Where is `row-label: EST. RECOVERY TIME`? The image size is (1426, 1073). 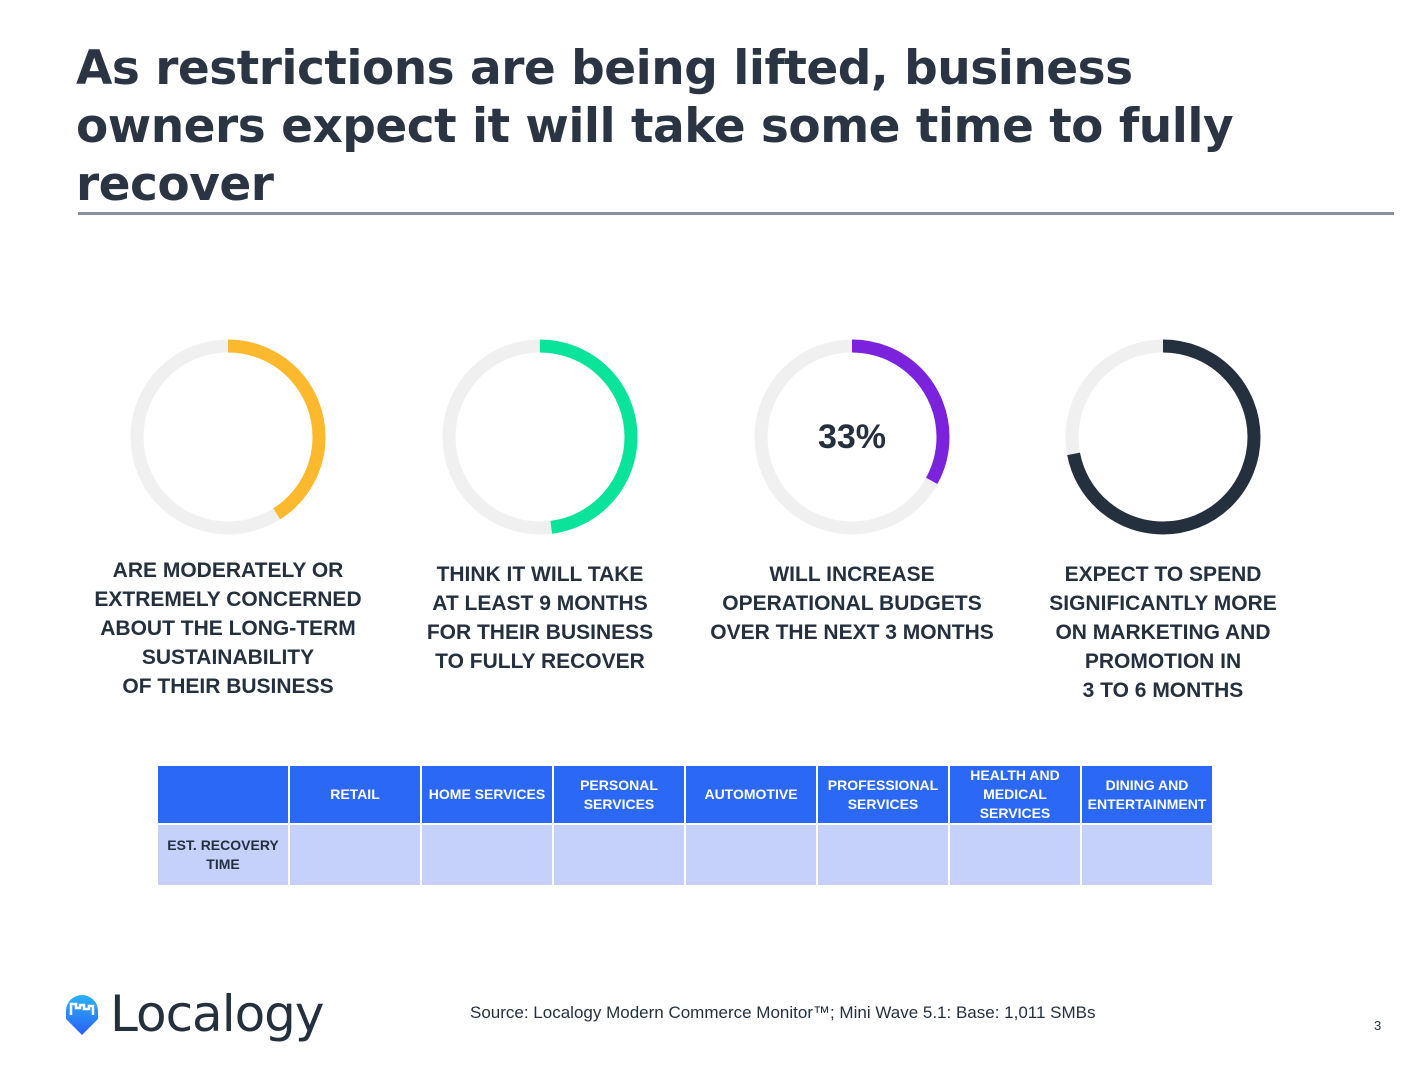 row-label: EST. RECOVERY TIME is located at coordinates (223, 855).